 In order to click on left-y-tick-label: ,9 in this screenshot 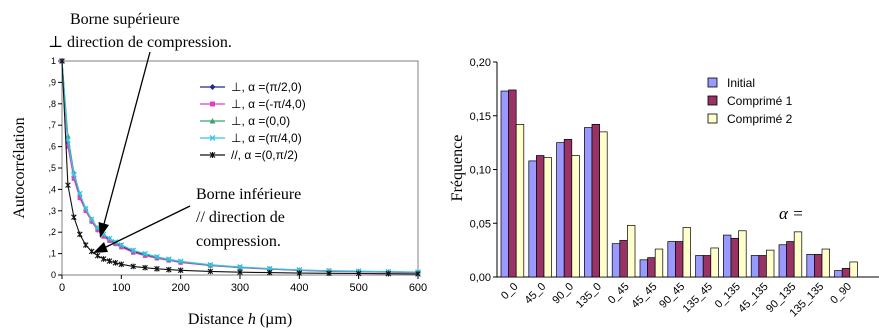, I will do `click(52, 82)`.